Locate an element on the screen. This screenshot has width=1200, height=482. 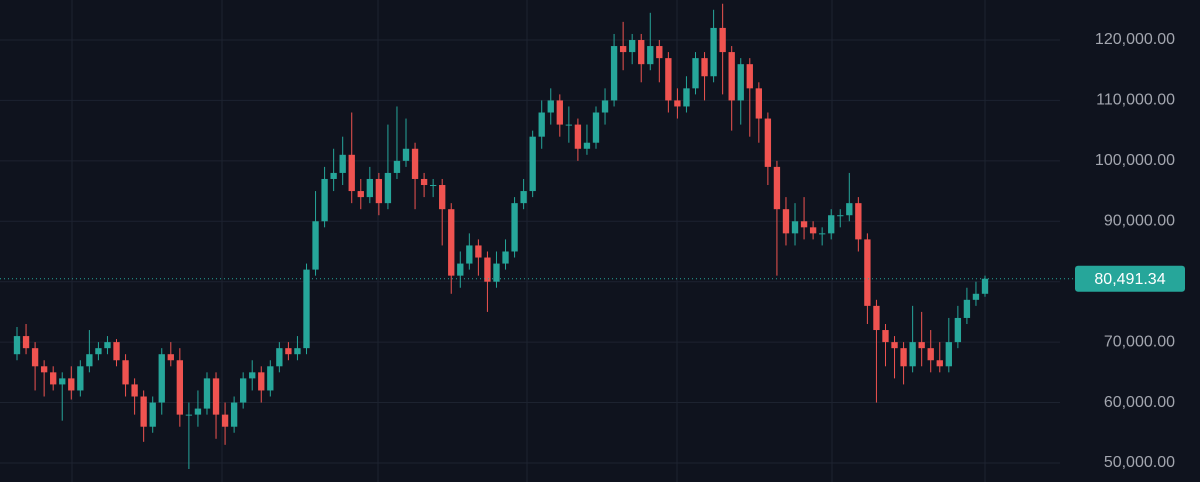
y-tick-label: 50,000.00 is located at coordinates (1139, 462).